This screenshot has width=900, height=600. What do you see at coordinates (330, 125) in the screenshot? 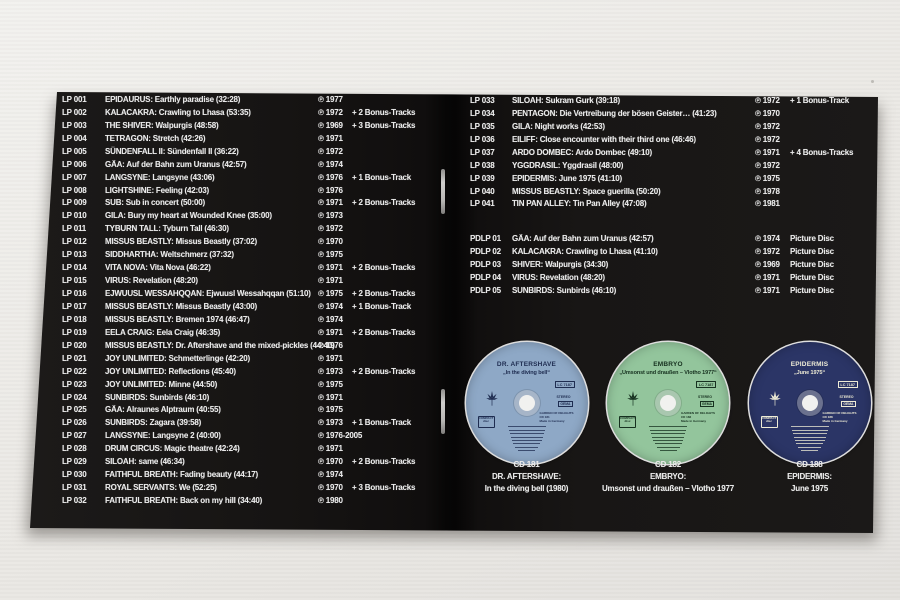
I see `release-year: ℗ 1969` at bounding box center [330, 125].